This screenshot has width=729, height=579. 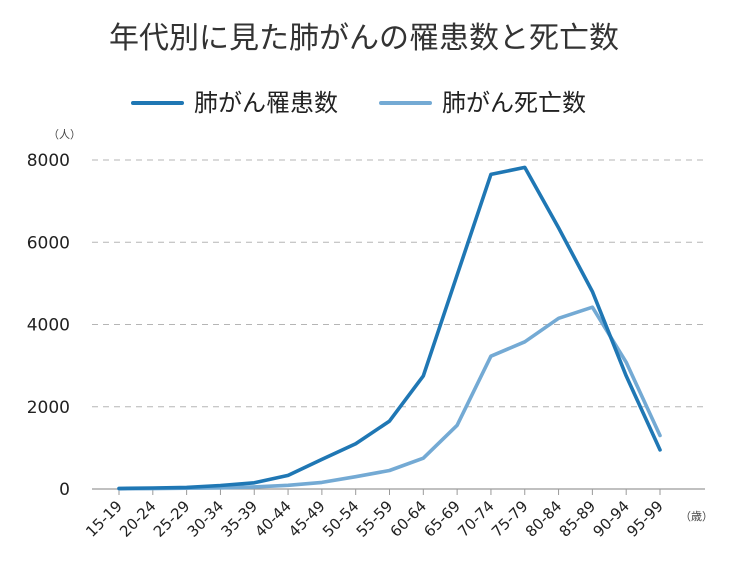 I want to click on legend: 肺がん罹患数 肺がん死亡数, so click(x=358, y=103).